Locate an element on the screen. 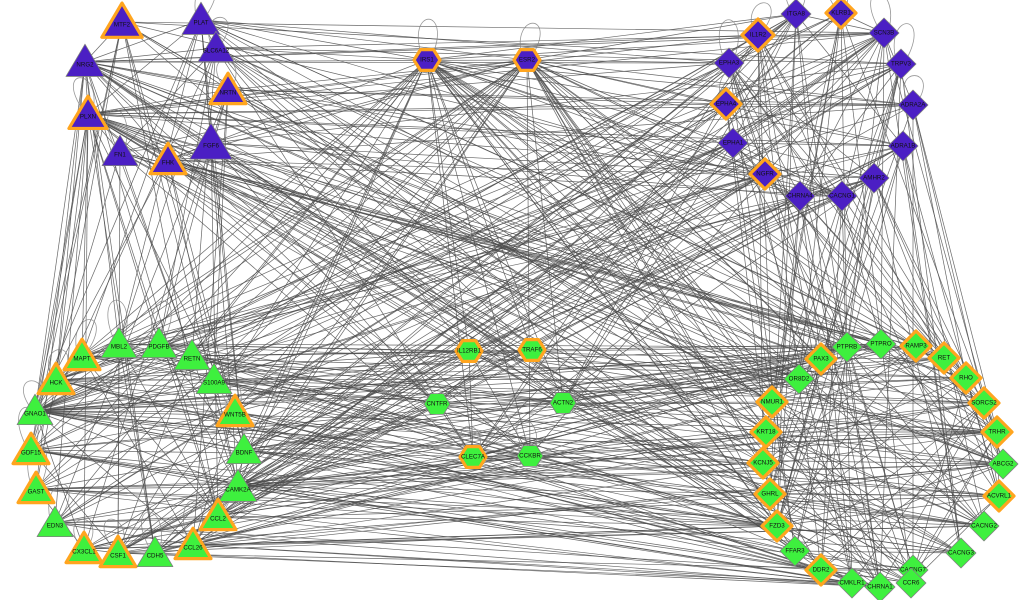  graph-node: TRPV3 is located at coordinates (901, 64).